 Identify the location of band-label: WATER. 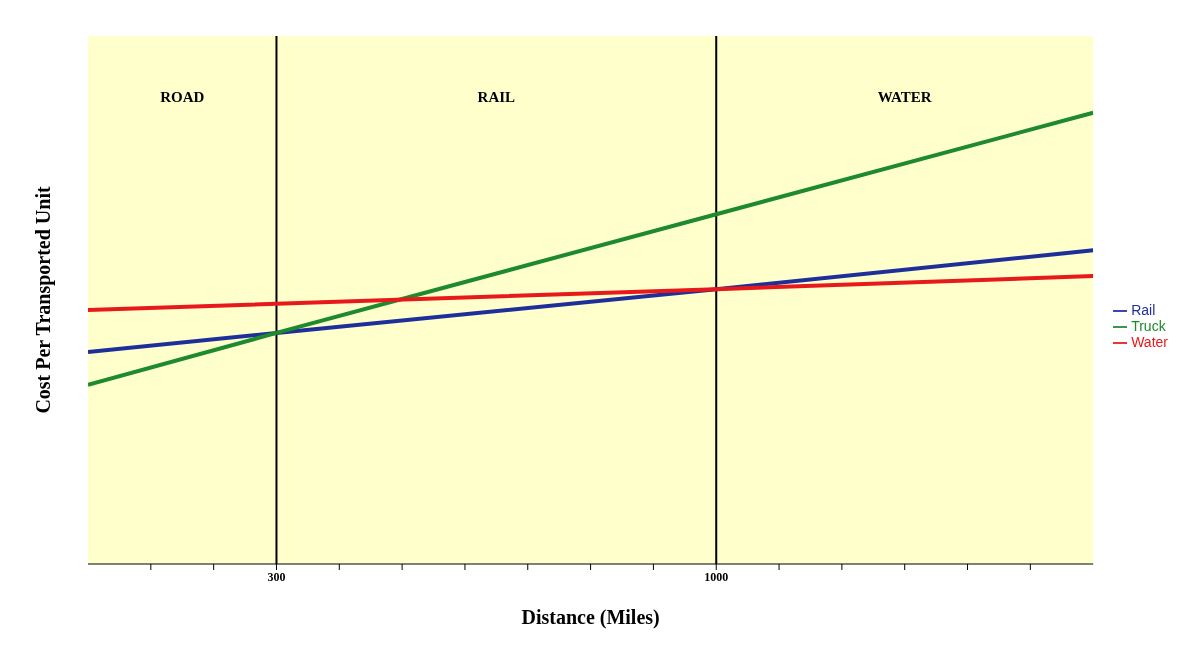
(904, 96).